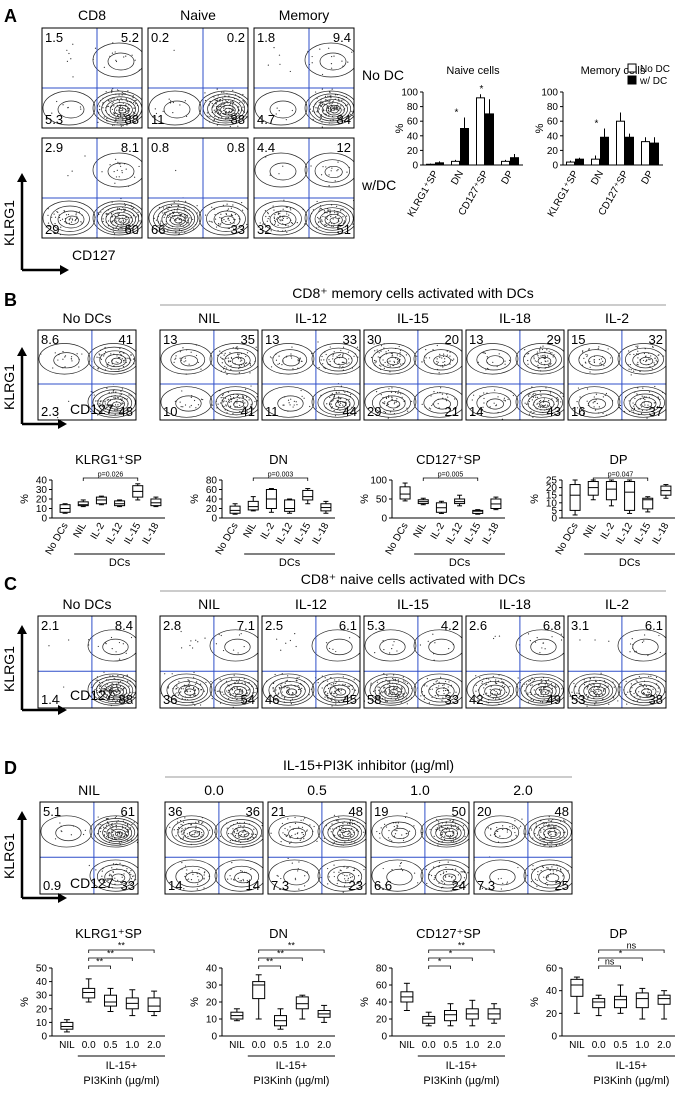  What do you see at coordinates (515, 604) in the screenshot?
I see `plot-title: IL-18` at bounding box center [515, 604].